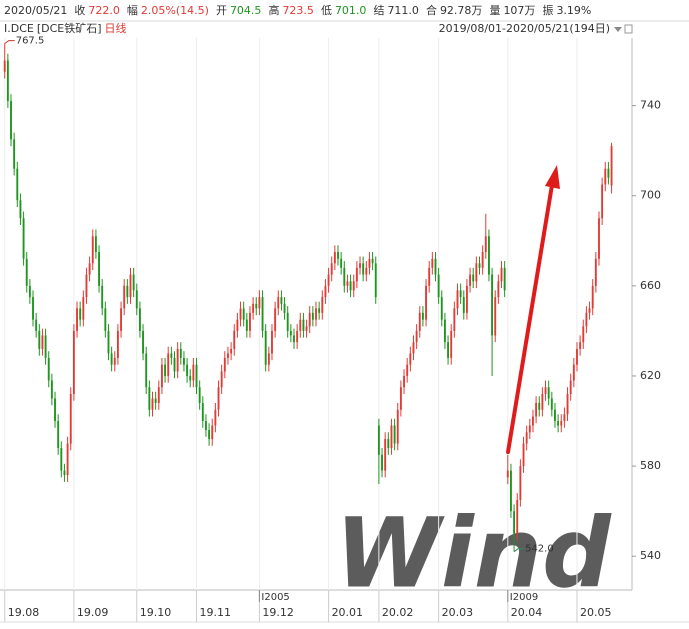 Image resolution: width=689 pixels, height=629 pixels. Describe the element at coordinates (431, 10) in the screenshot. I see `quote-label: 合` at that location.